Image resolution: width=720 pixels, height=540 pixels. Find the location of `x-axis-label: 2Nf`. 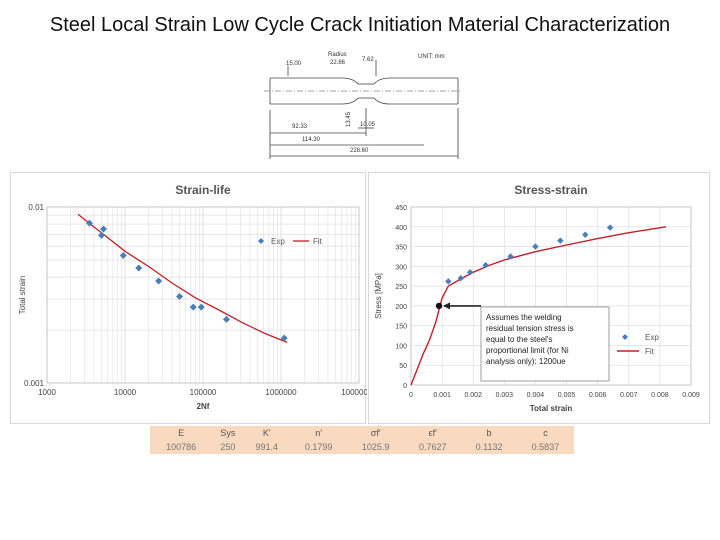

x-axis-label: 2Nf is located at coordinates (203, 406).